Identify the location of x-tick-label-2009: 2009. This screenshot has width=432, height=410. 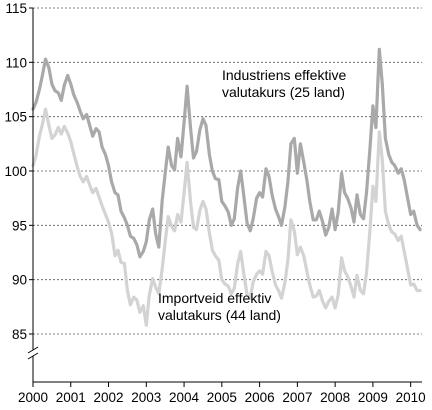
(373, 397).